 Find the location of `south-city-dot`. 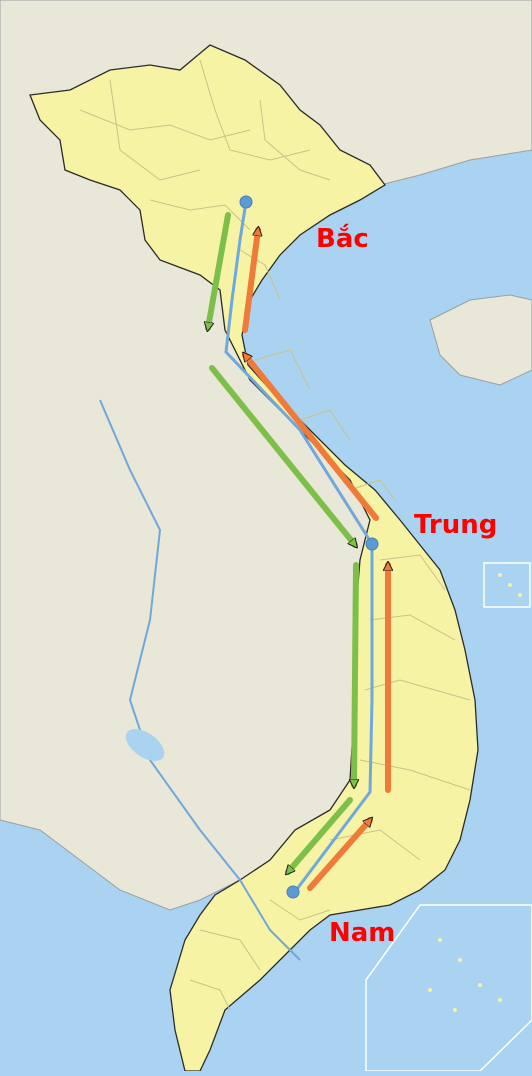

south-city-dot is located at coordinates (293, 892).